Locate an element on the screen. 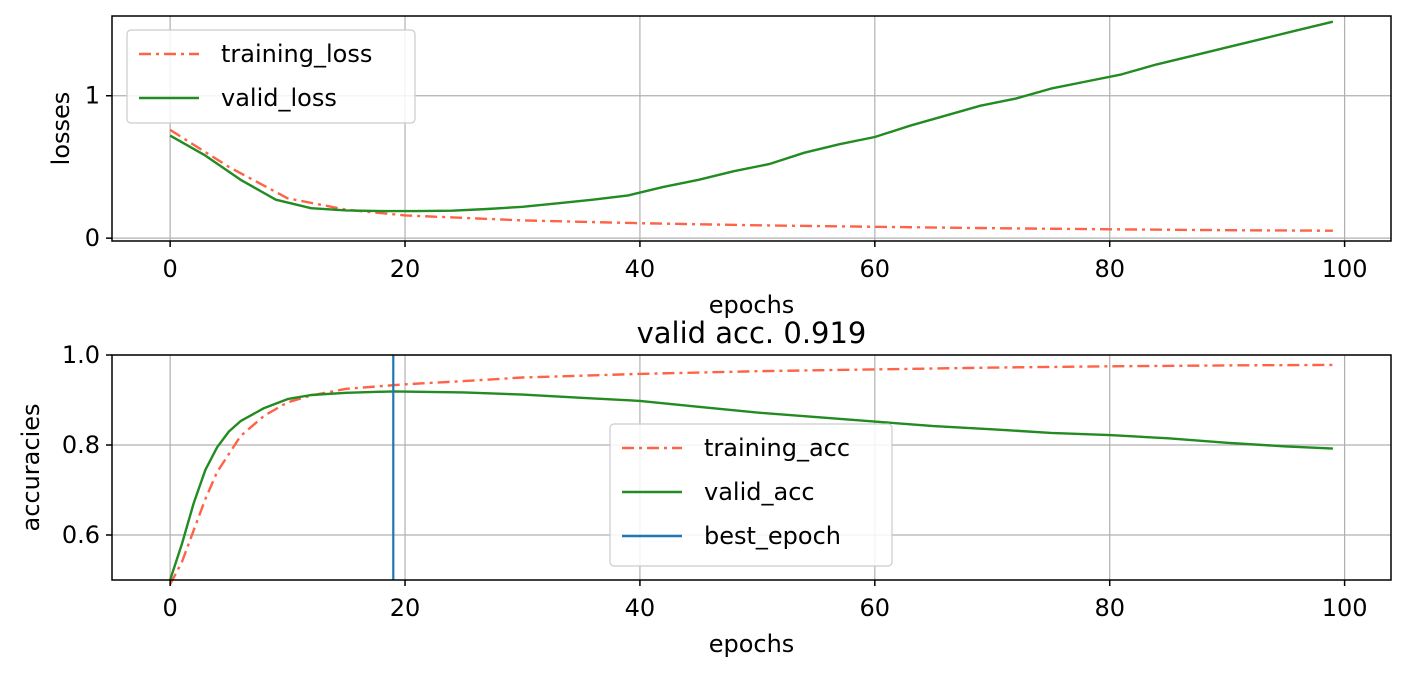 This screenshot has height=675, width=1405. legend-box is located at coordinates (751, 495).